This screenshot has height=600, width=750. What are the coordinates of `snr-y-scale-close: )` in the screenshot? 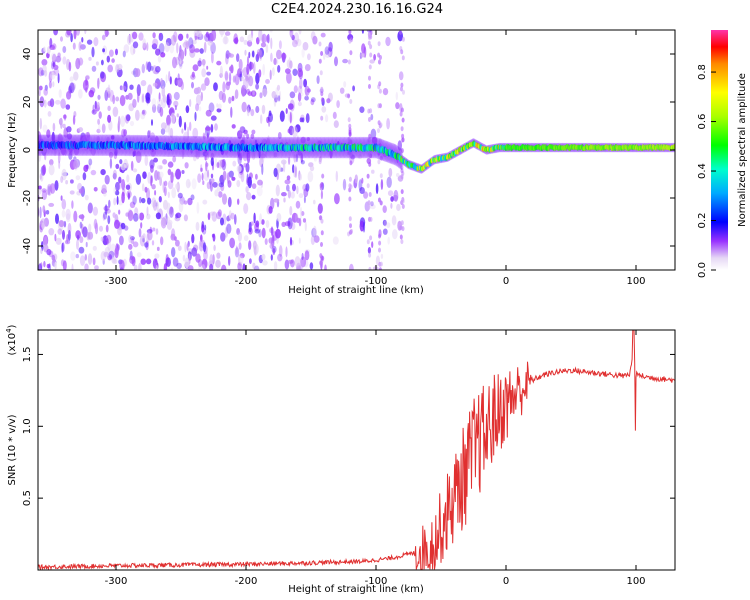 It's located at (12, 326).